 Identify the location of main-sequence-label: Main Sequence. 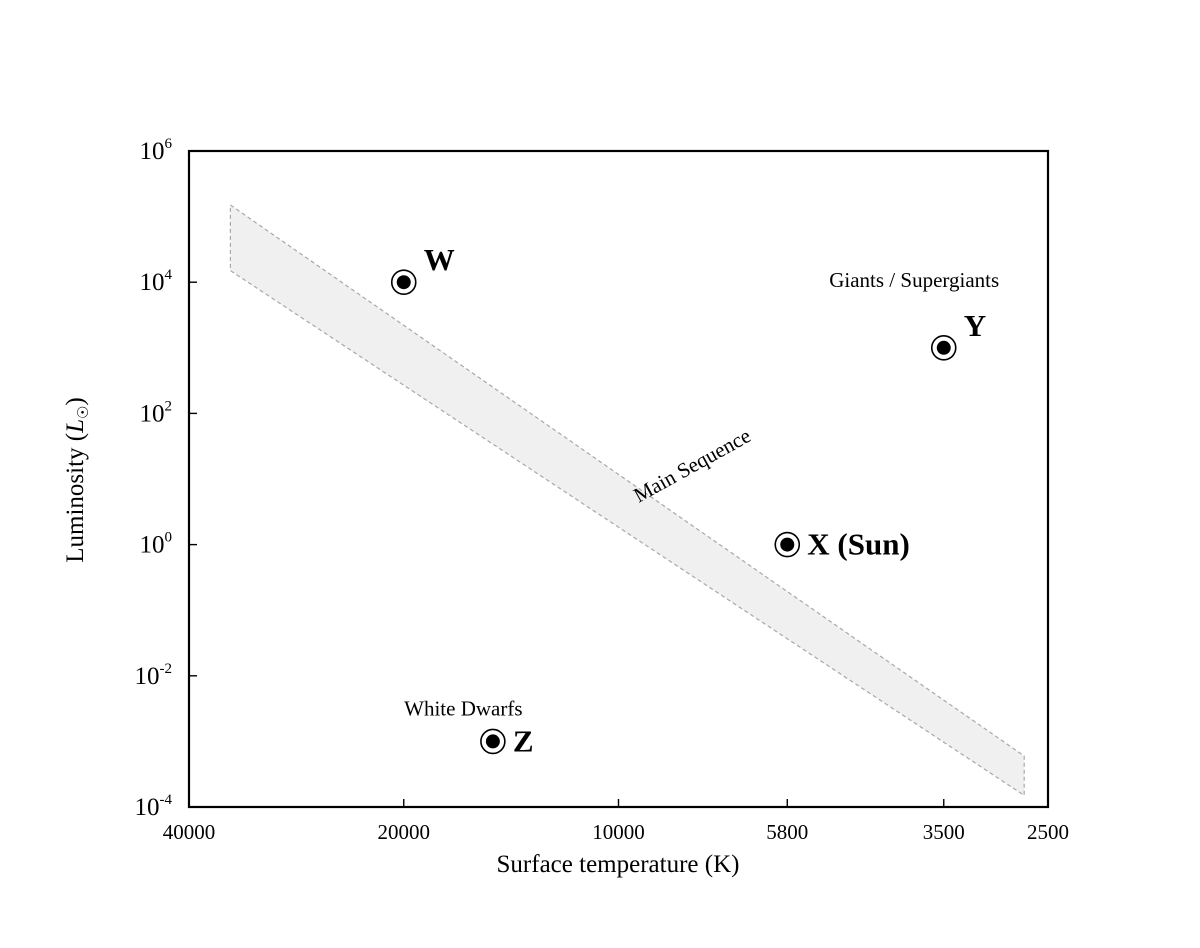
(691, 465).